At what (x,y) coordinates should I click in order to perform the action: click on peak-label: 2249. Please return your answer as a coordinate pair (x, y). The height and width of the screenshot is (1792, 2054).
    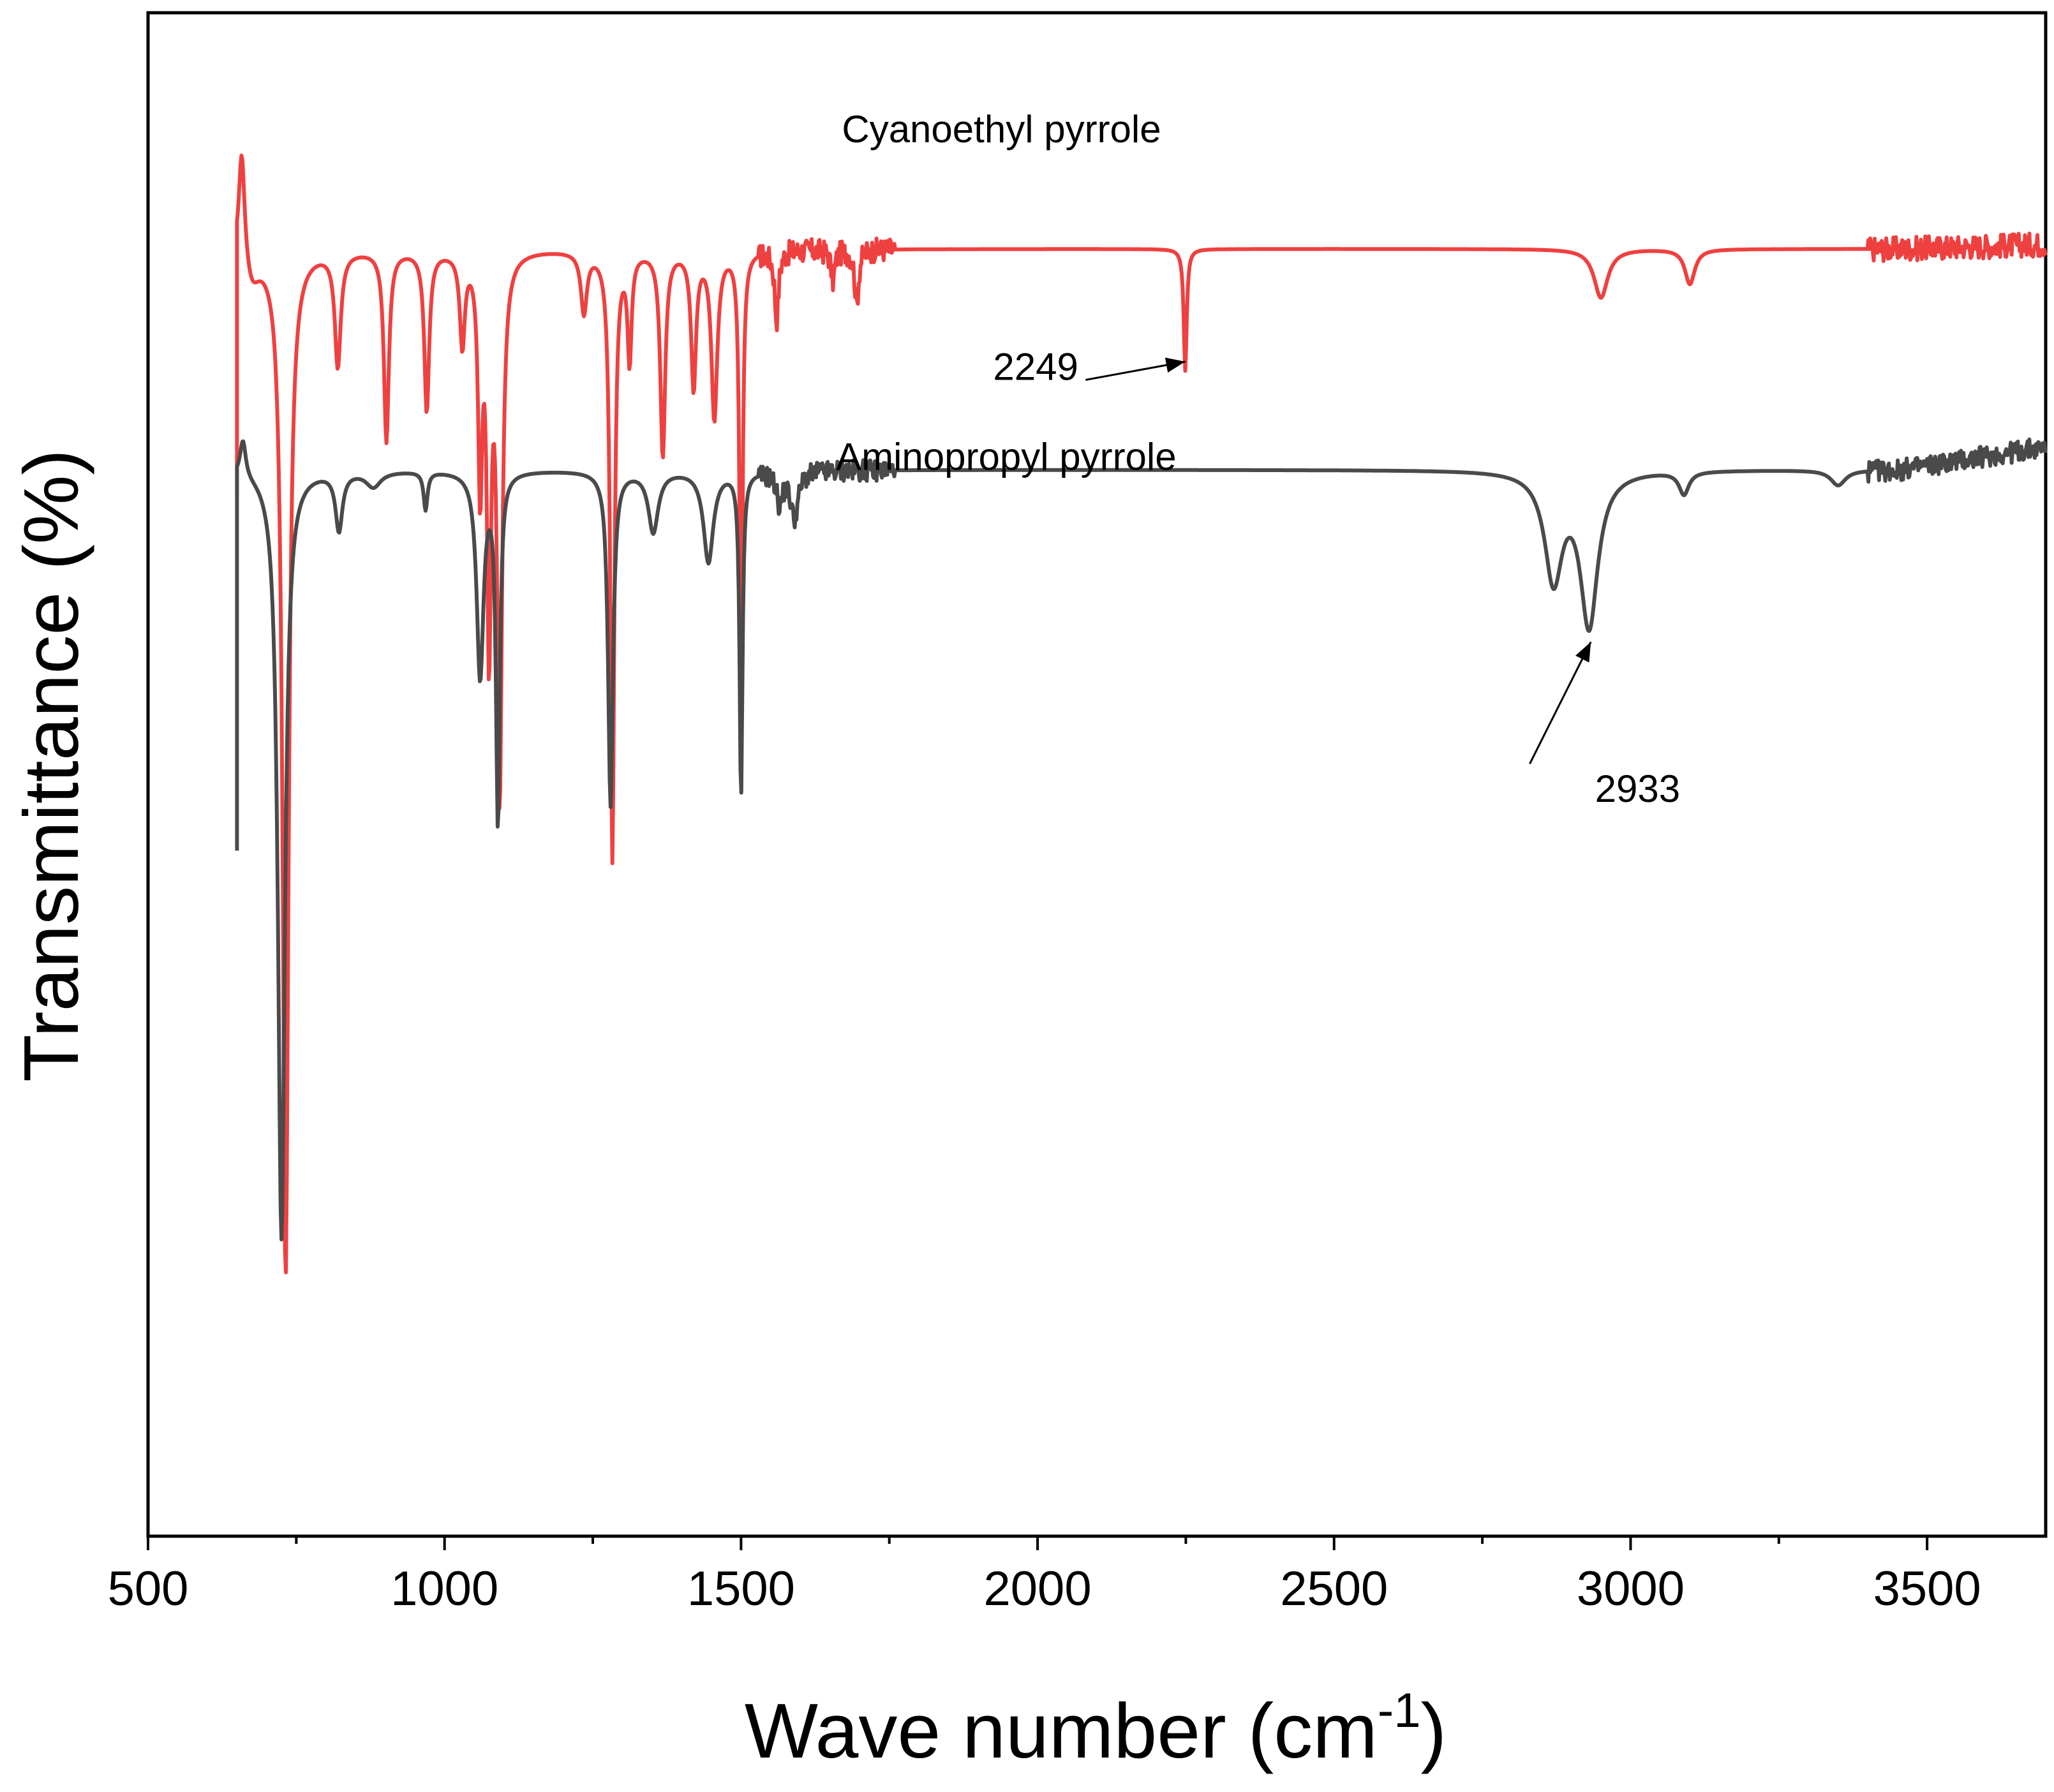
    Looking at the image, I should click on (1035, 367).